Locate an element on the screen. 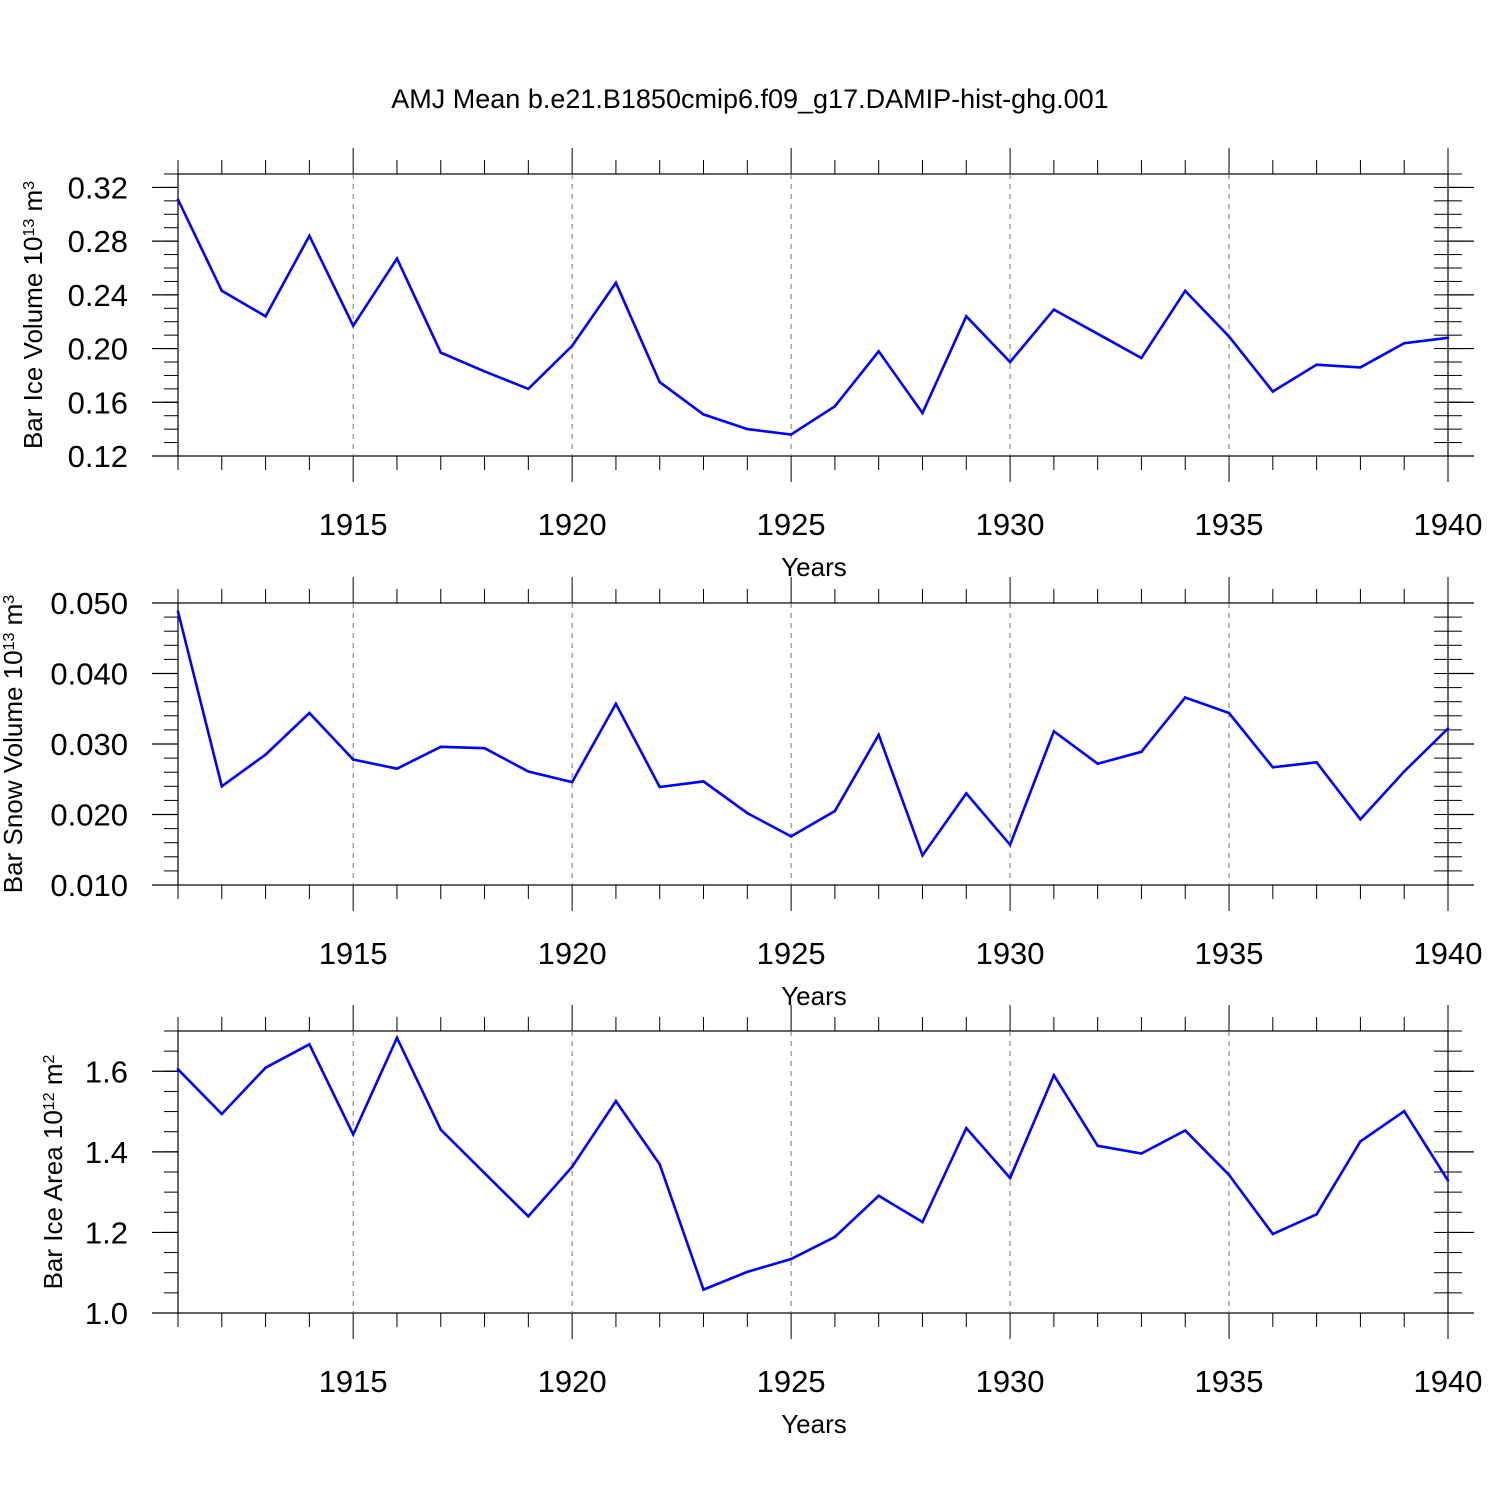 The height and width of the screenshot is (1500, 1500). y-tick-label: 0.030 is located at coordinates (89, 744).